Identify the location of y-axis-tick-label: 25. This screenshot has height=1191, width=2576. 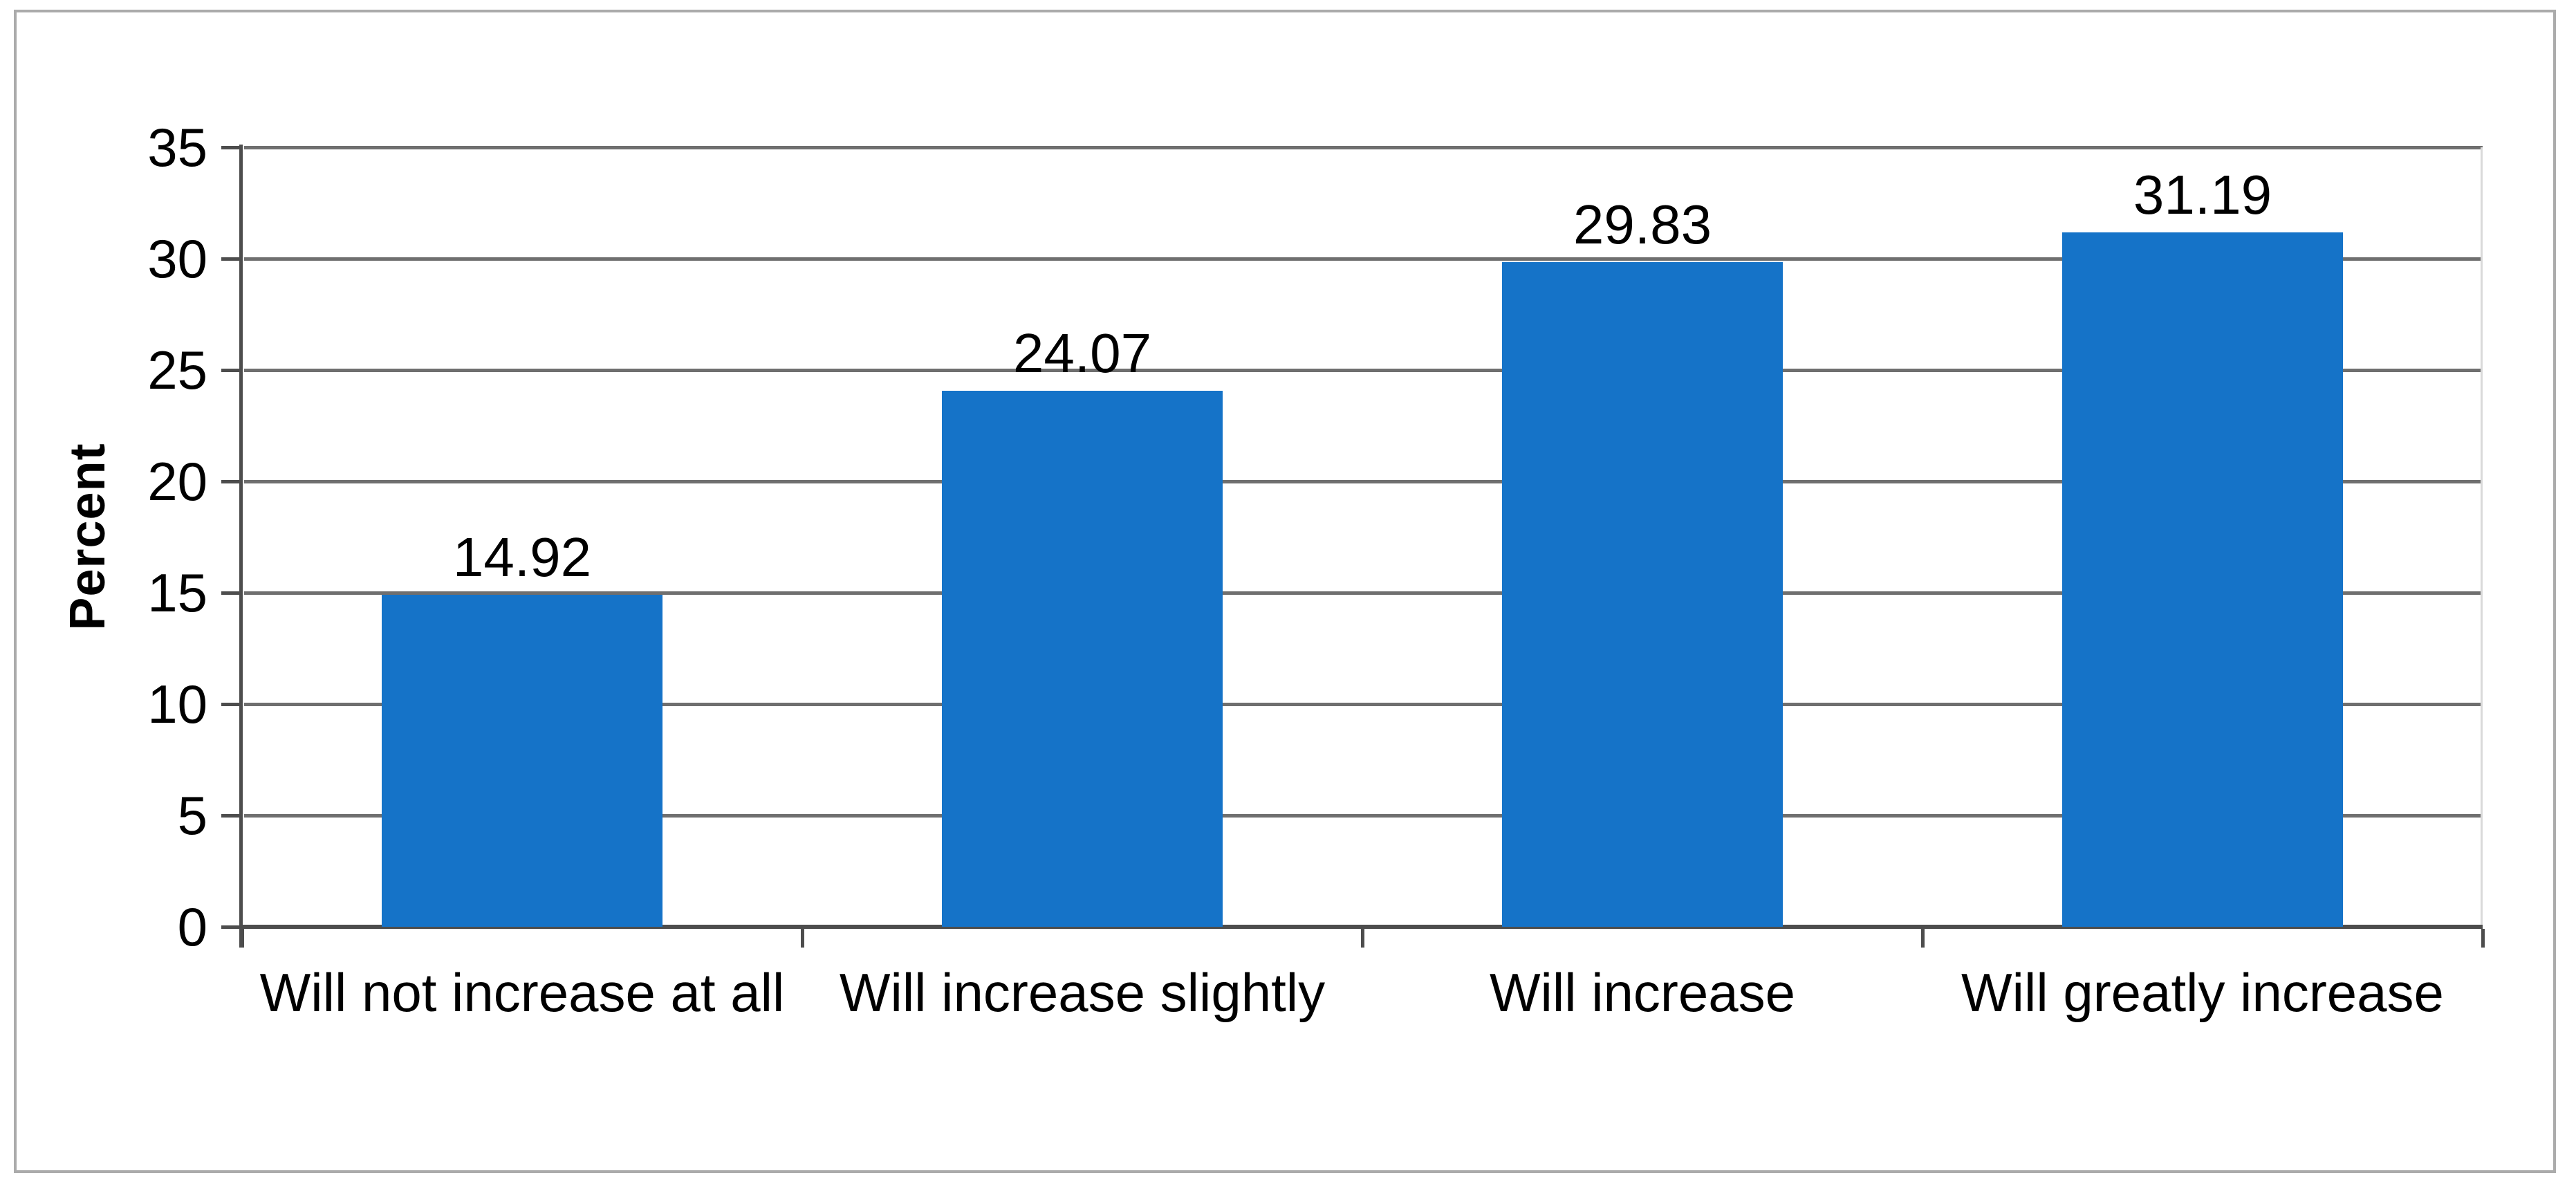
(177, 370).